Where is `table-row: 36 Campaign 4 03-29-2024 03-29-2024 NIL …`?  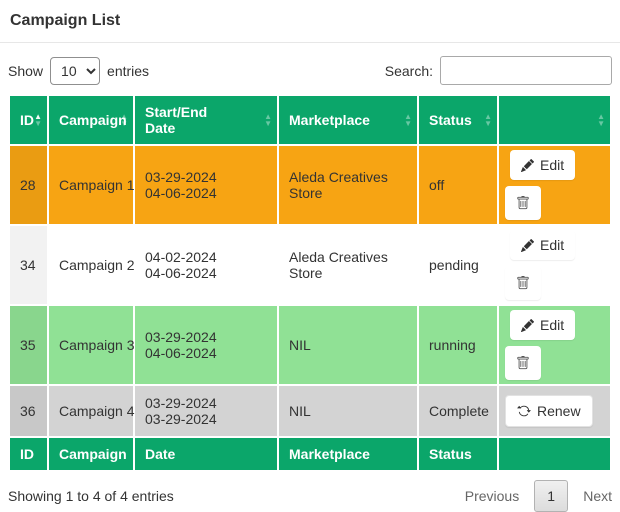 table-row: 36 Campaign 4 03-29-2024 03-29-2024 NIL … is located at coordinates (310, 411).